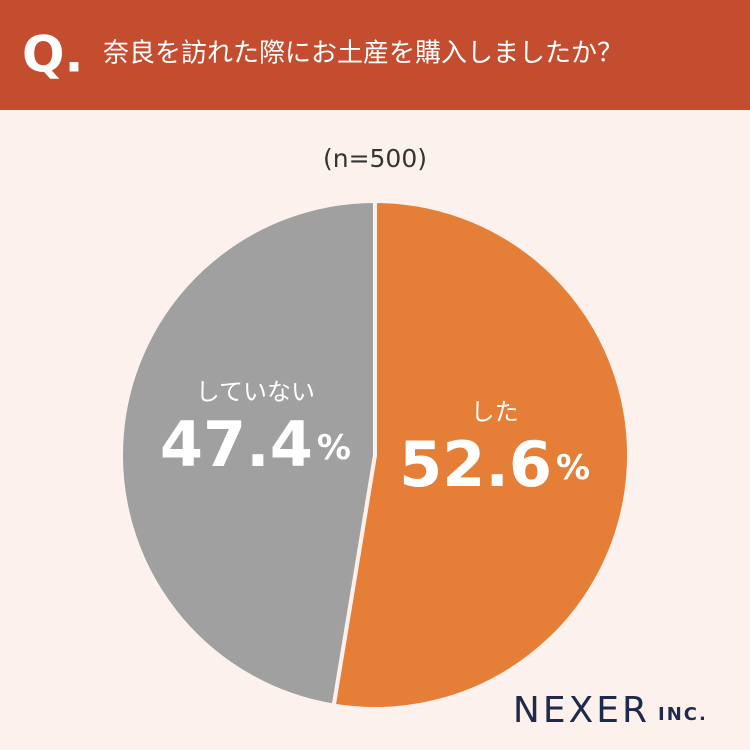  Describe the element at coordinates (255, 444) in the screenshot. I see `slice-value-label: 47.4%` at that location.